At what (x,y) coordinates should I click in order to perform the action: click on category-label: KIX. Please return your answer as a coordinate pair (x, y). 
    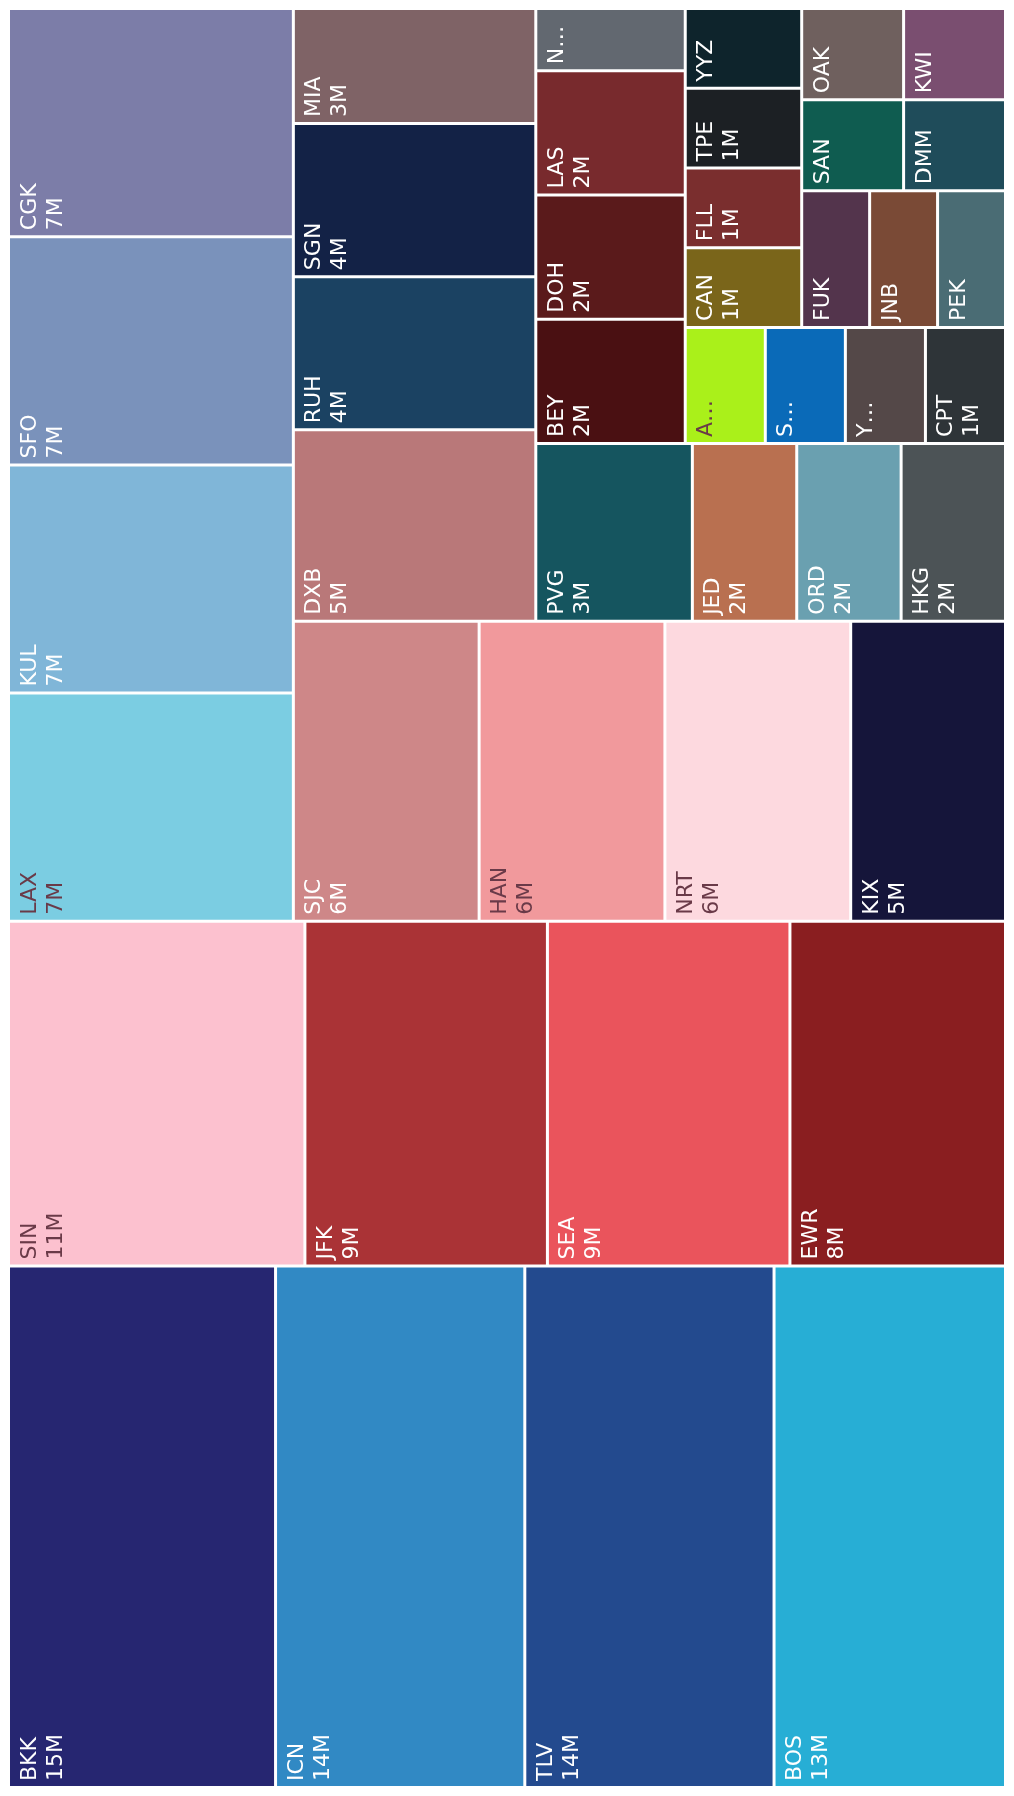
    Looking at the image, I should click on (870, 896).